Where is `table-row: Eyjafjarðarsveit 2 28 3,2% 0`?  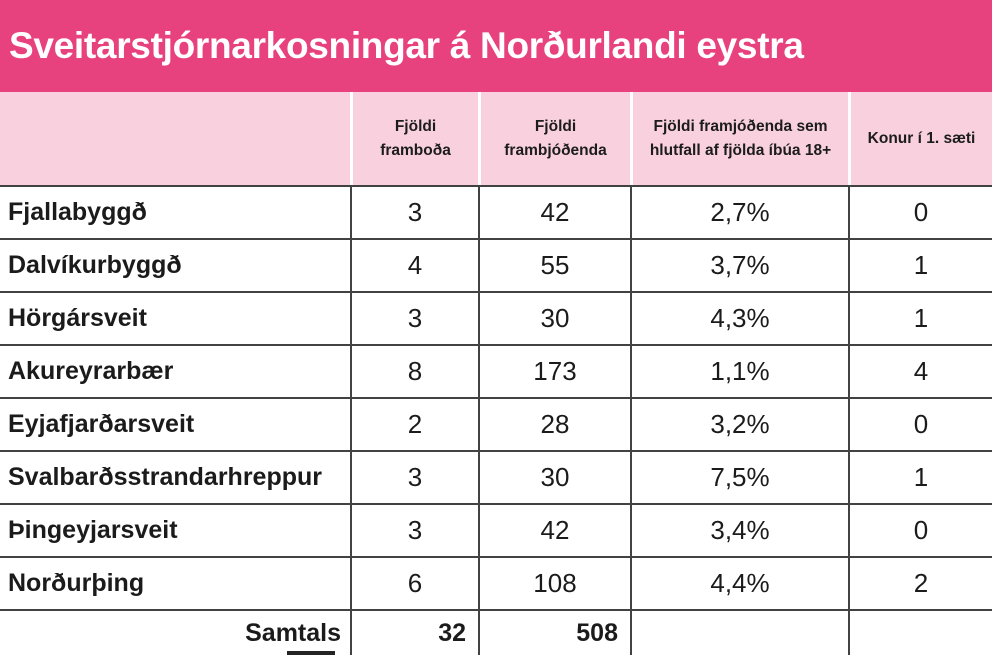
table-row: Eyjafjarðarsveit 2 28 3,2% 0 is located at coordinates (496, 423).